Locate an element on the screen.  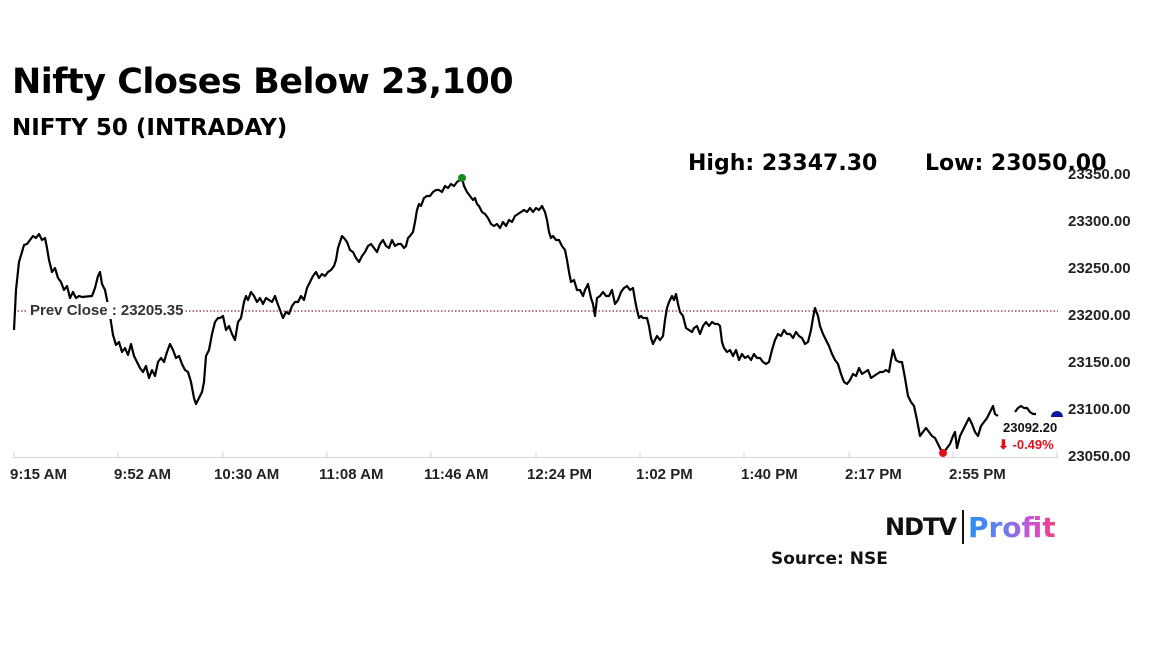
x-tick-0952: 9:52 AM is located at coordinates (142, 474).